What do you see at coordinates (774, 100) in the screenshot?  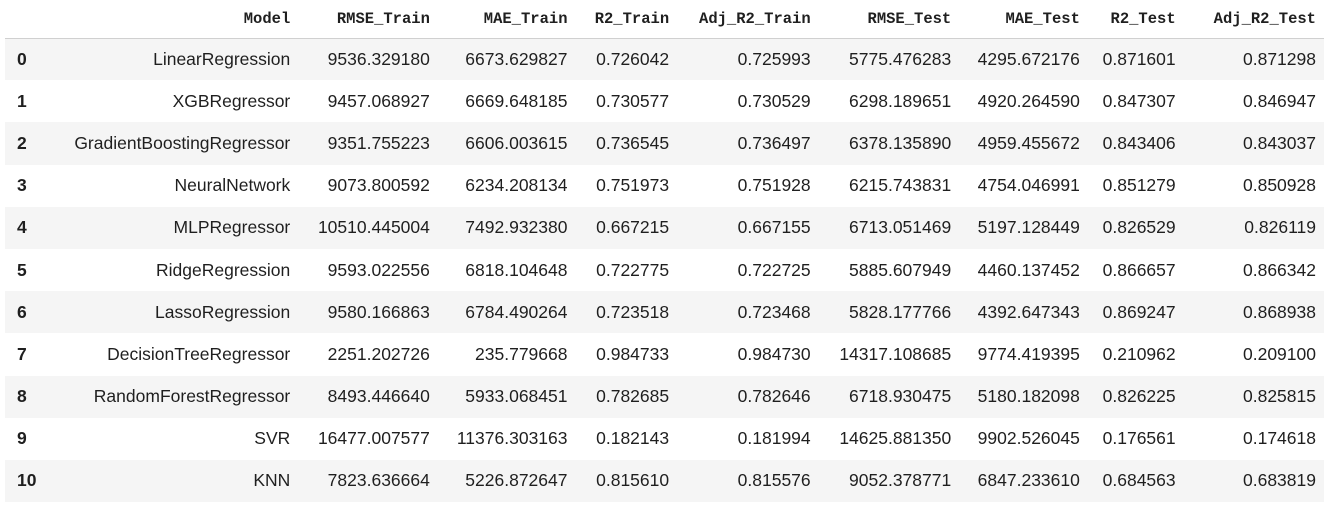 I see `adj-r2-train-cell: 0.730529` at bounding box center [774, 100].